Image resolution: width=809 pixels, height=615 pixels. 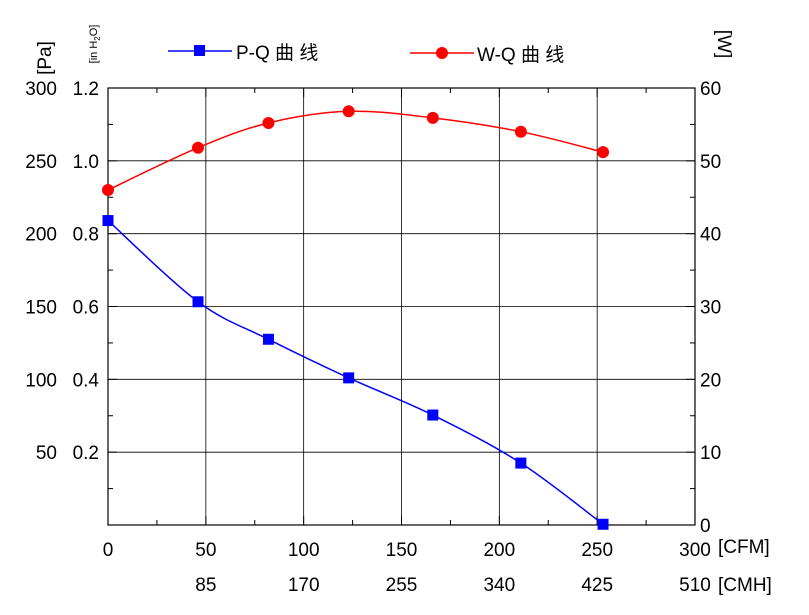 What do you see at coordinates (205, 550) in the screenshot?
I see `x-tick-label-cfm: 50` at bounding box center [205, 550].